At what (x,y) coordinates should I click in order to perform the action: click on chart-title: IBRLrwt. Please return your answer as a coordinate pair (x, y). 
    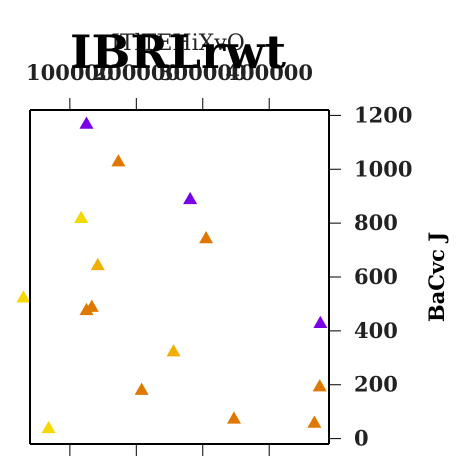
    Looking at the image, I should click on (178, 52).